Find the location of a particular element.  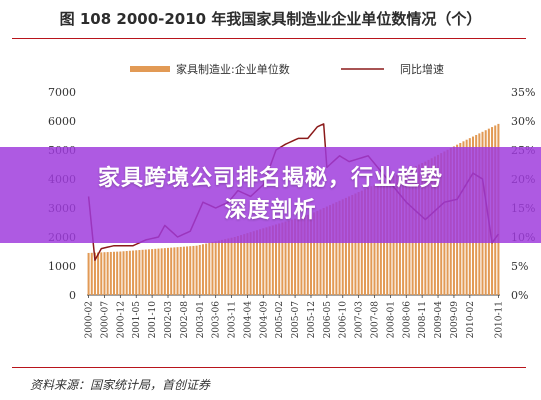

figure-title: 图 108 2000-2010 年我国家具制造业企业单位数情况（个） is located at coordinates (270, 19).